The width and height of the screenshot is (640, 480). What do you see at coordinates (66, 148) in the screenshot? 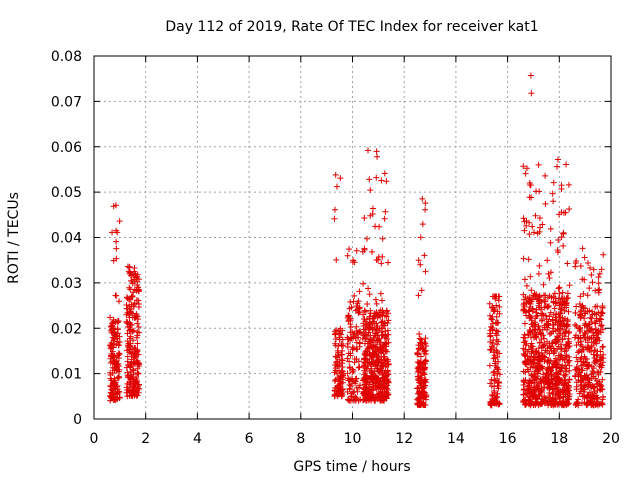
I see `y-tick-label: 0.06` at bounding box center [66, 148].